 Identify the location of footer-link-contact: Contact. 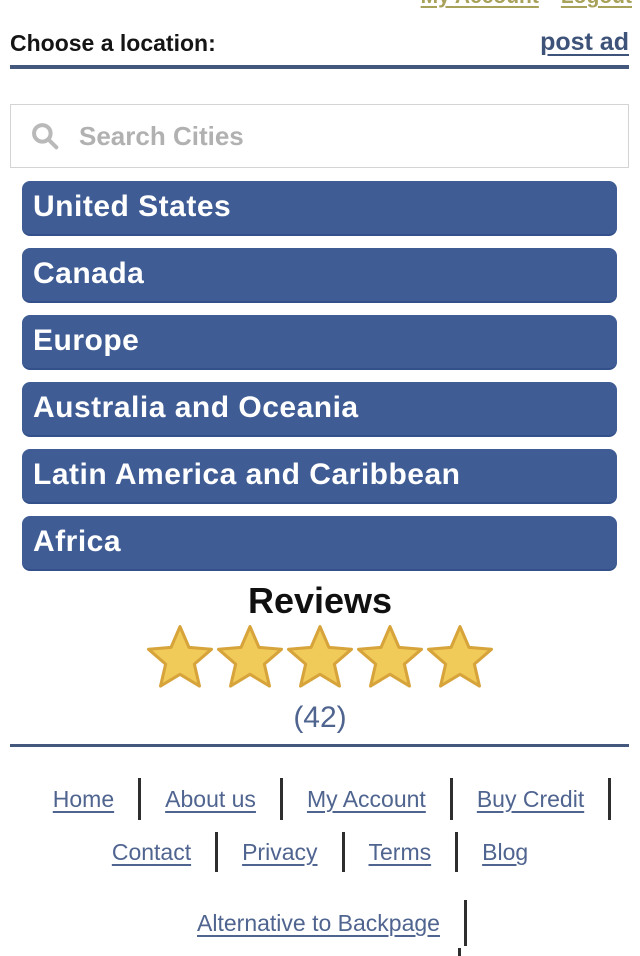
(151, 851).